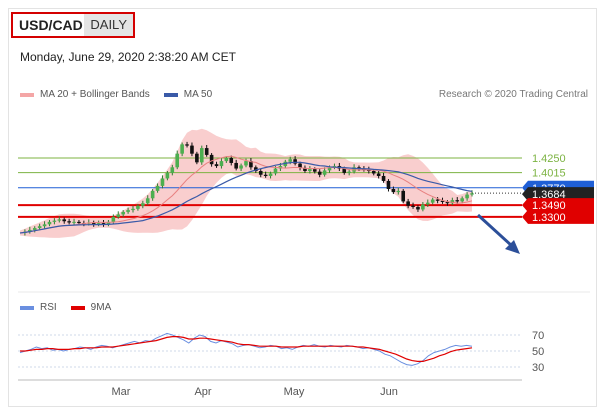 The height and width of the screenshot is (413, 603). What do you see at coordinates (549, 195) in the screenshot?
I see `level-label-1.3684: 1.3684` at bounding box center [549, 195].